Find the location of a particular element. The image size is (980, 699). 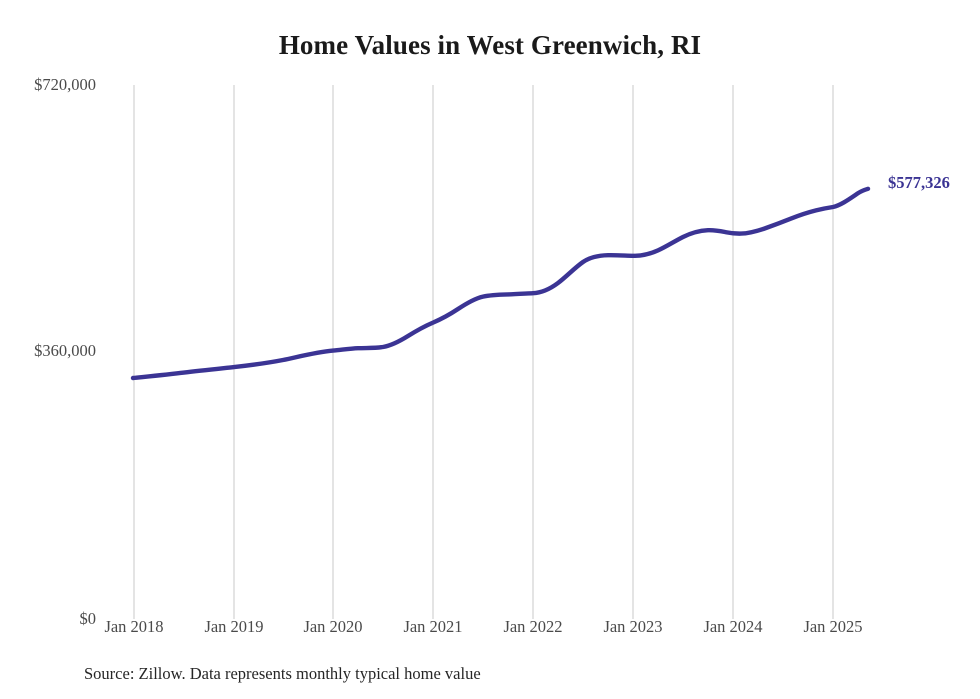

x-axis-tick-jan-2022: Jan 2022 is located at coordinates (533, 626).